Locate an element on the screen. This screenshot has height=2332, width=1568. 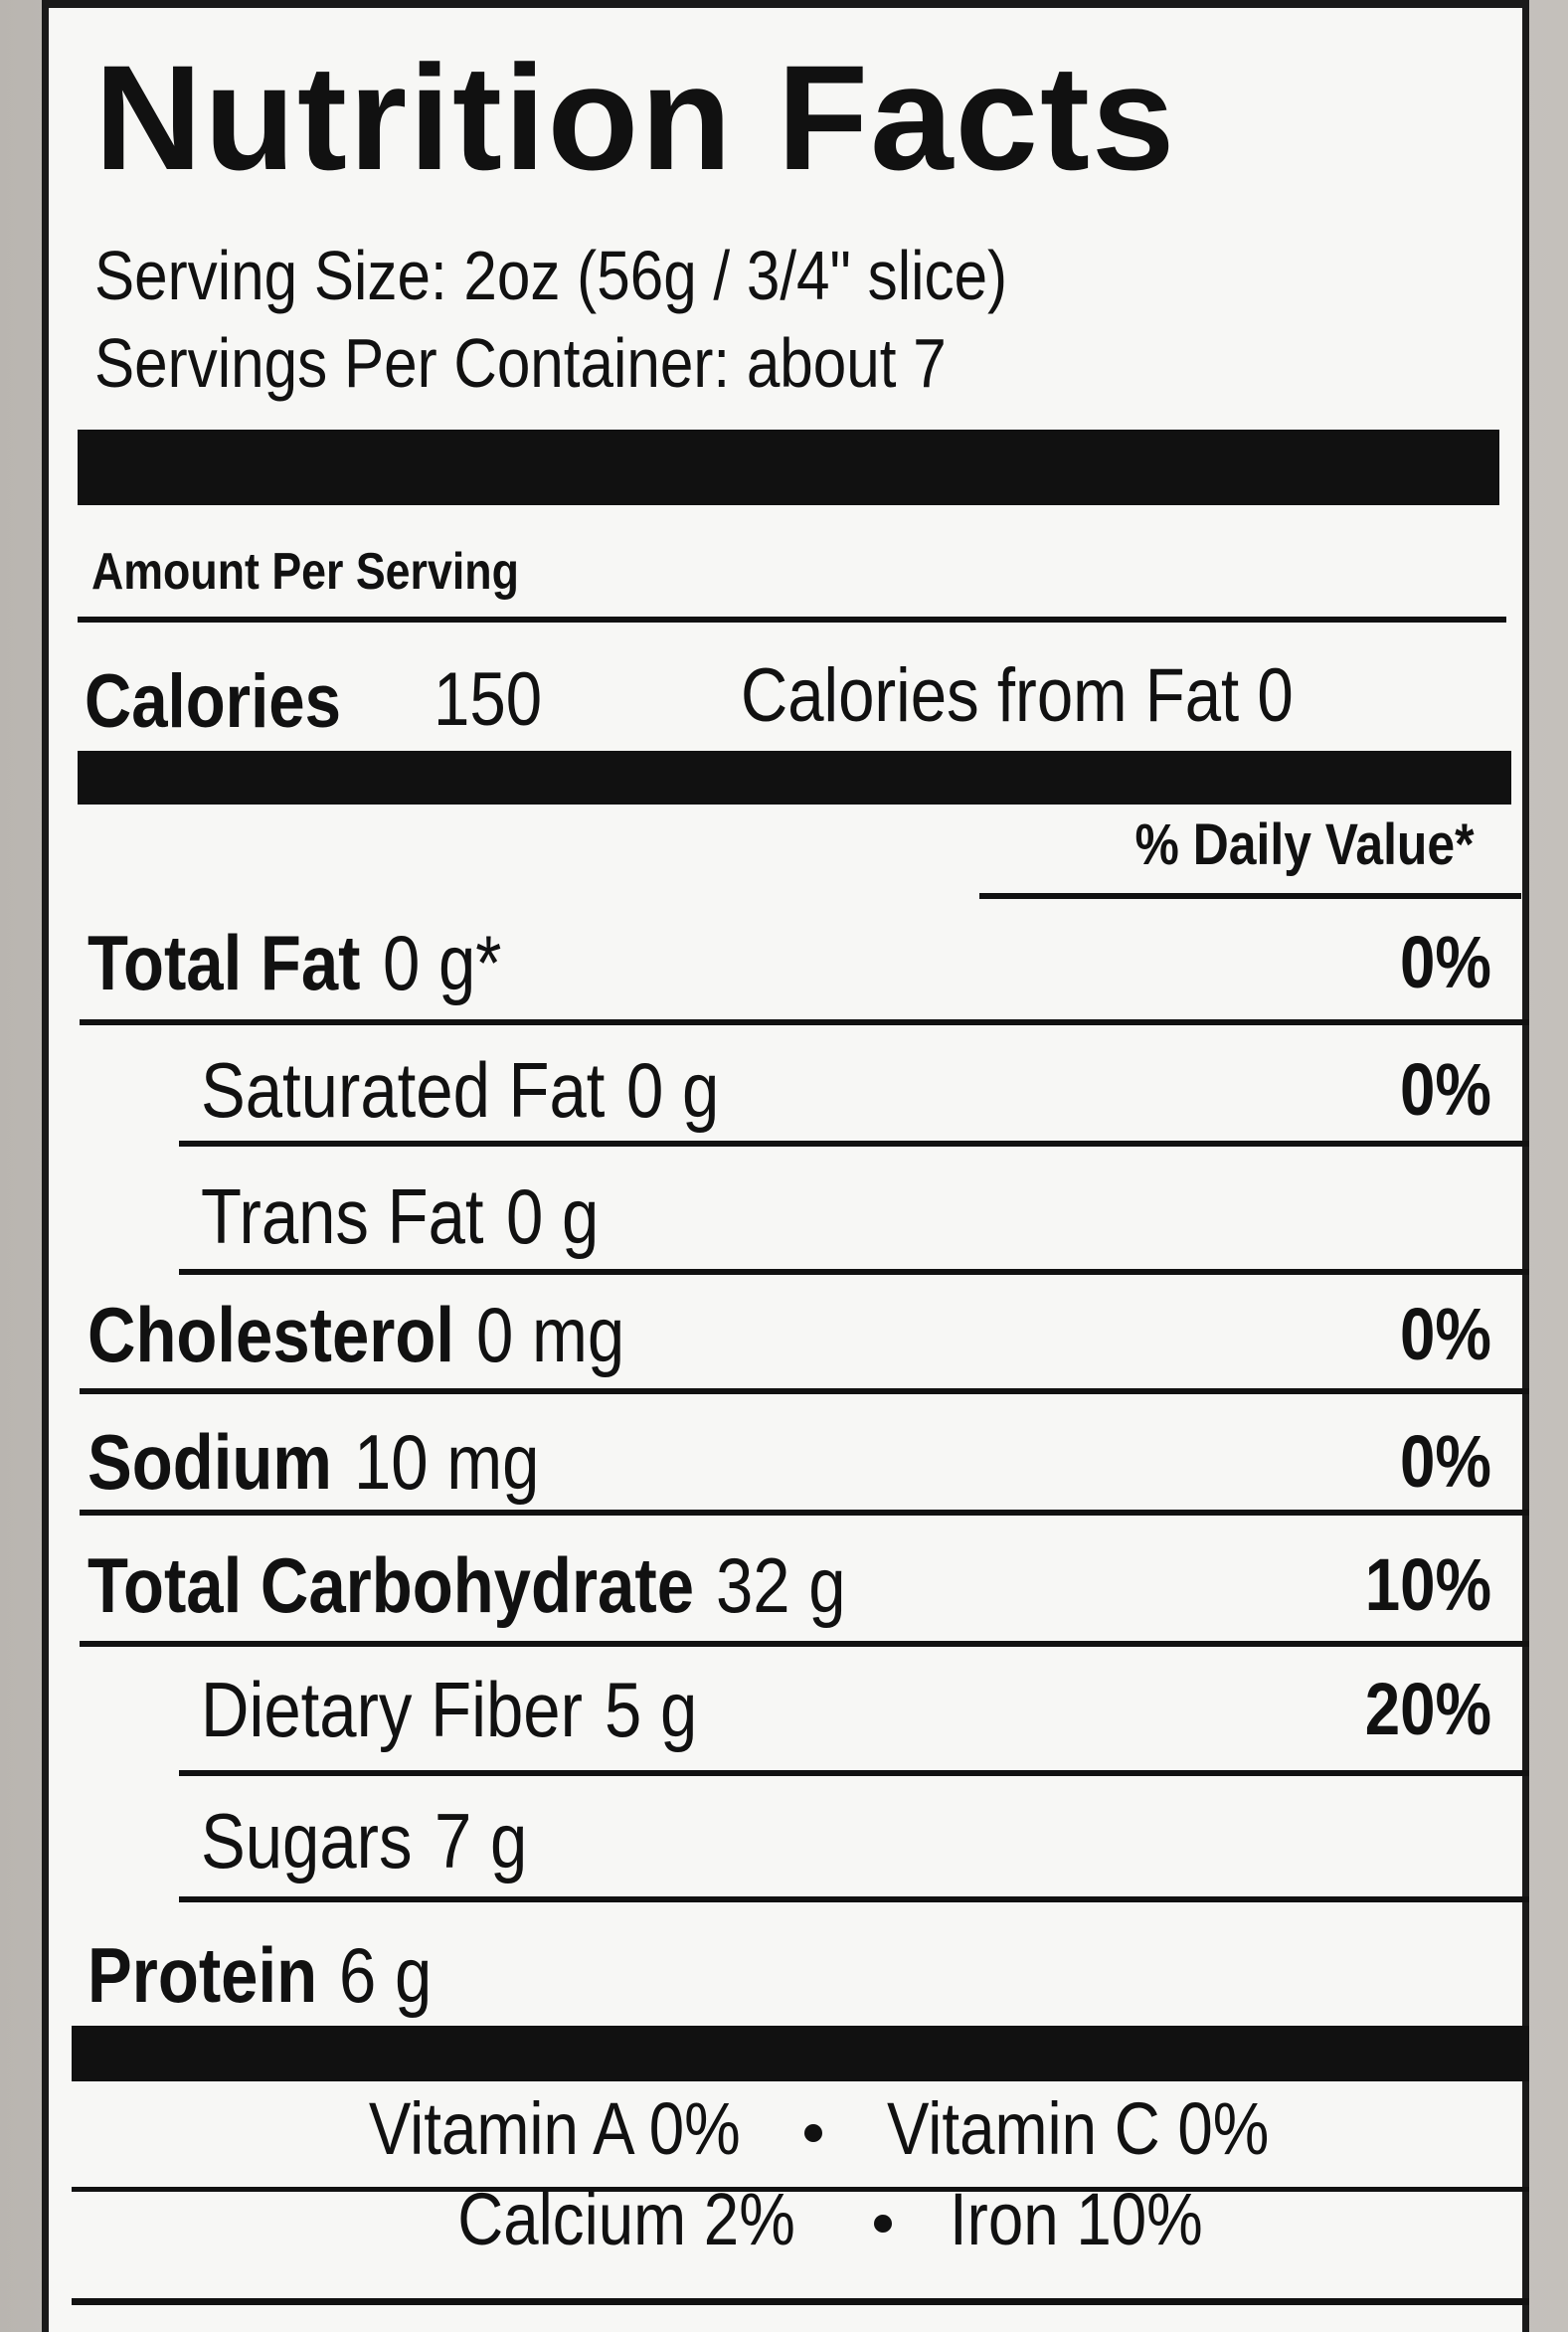
nutrient-name: Protein is located at coordinates (202, 1975).